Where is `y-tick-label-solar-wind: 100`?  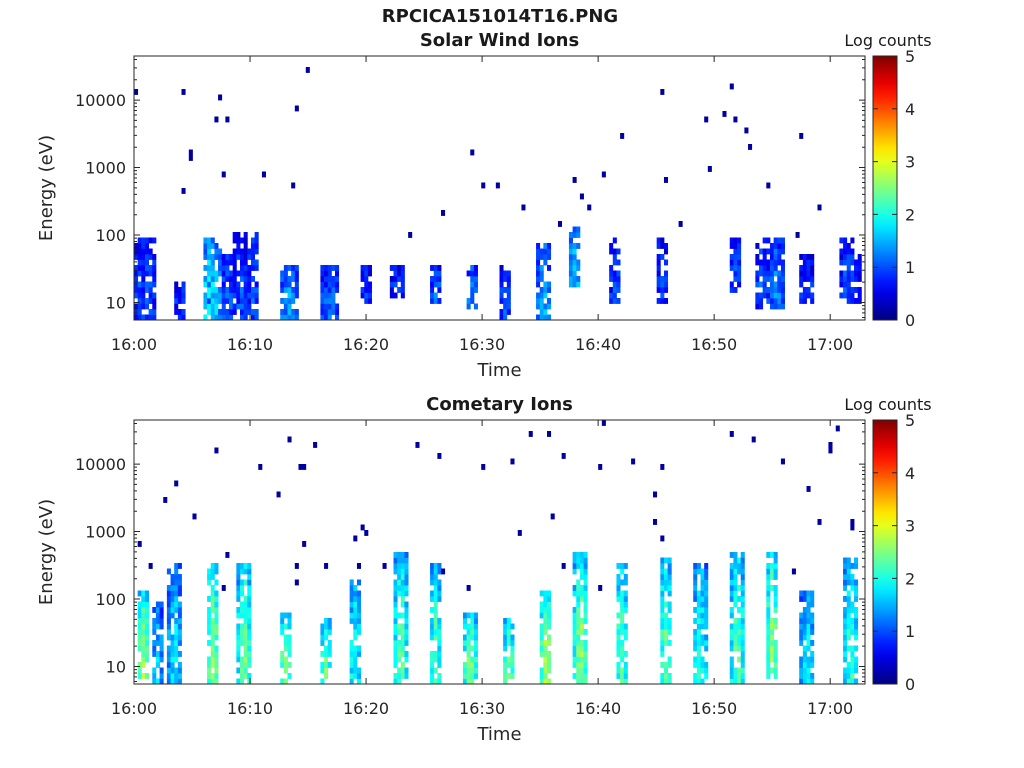
y-tick-label-solar-wind: 100 is located at coordinates (110, 235).